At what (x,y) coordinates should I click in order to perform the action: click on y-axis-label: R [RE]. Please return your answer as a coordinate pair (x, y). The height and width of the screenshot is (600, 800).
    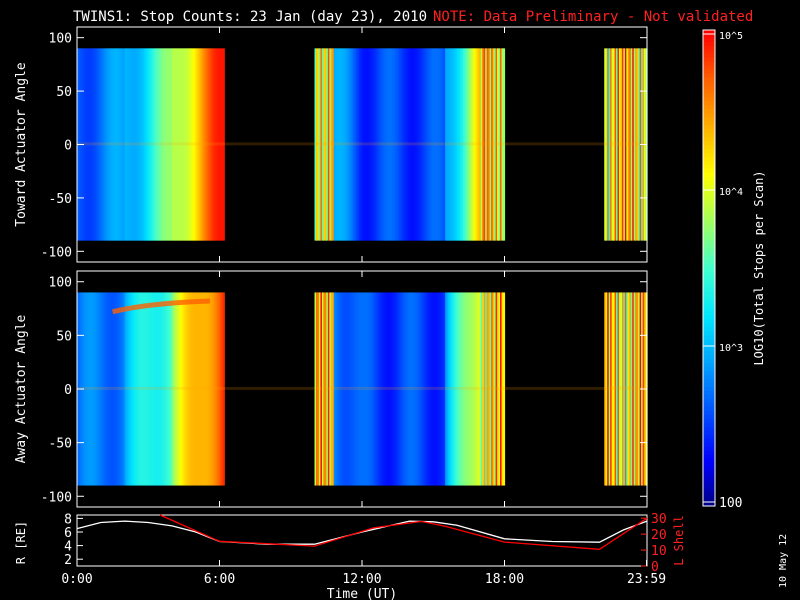
    Looking at the image, I should click on (21, 542).